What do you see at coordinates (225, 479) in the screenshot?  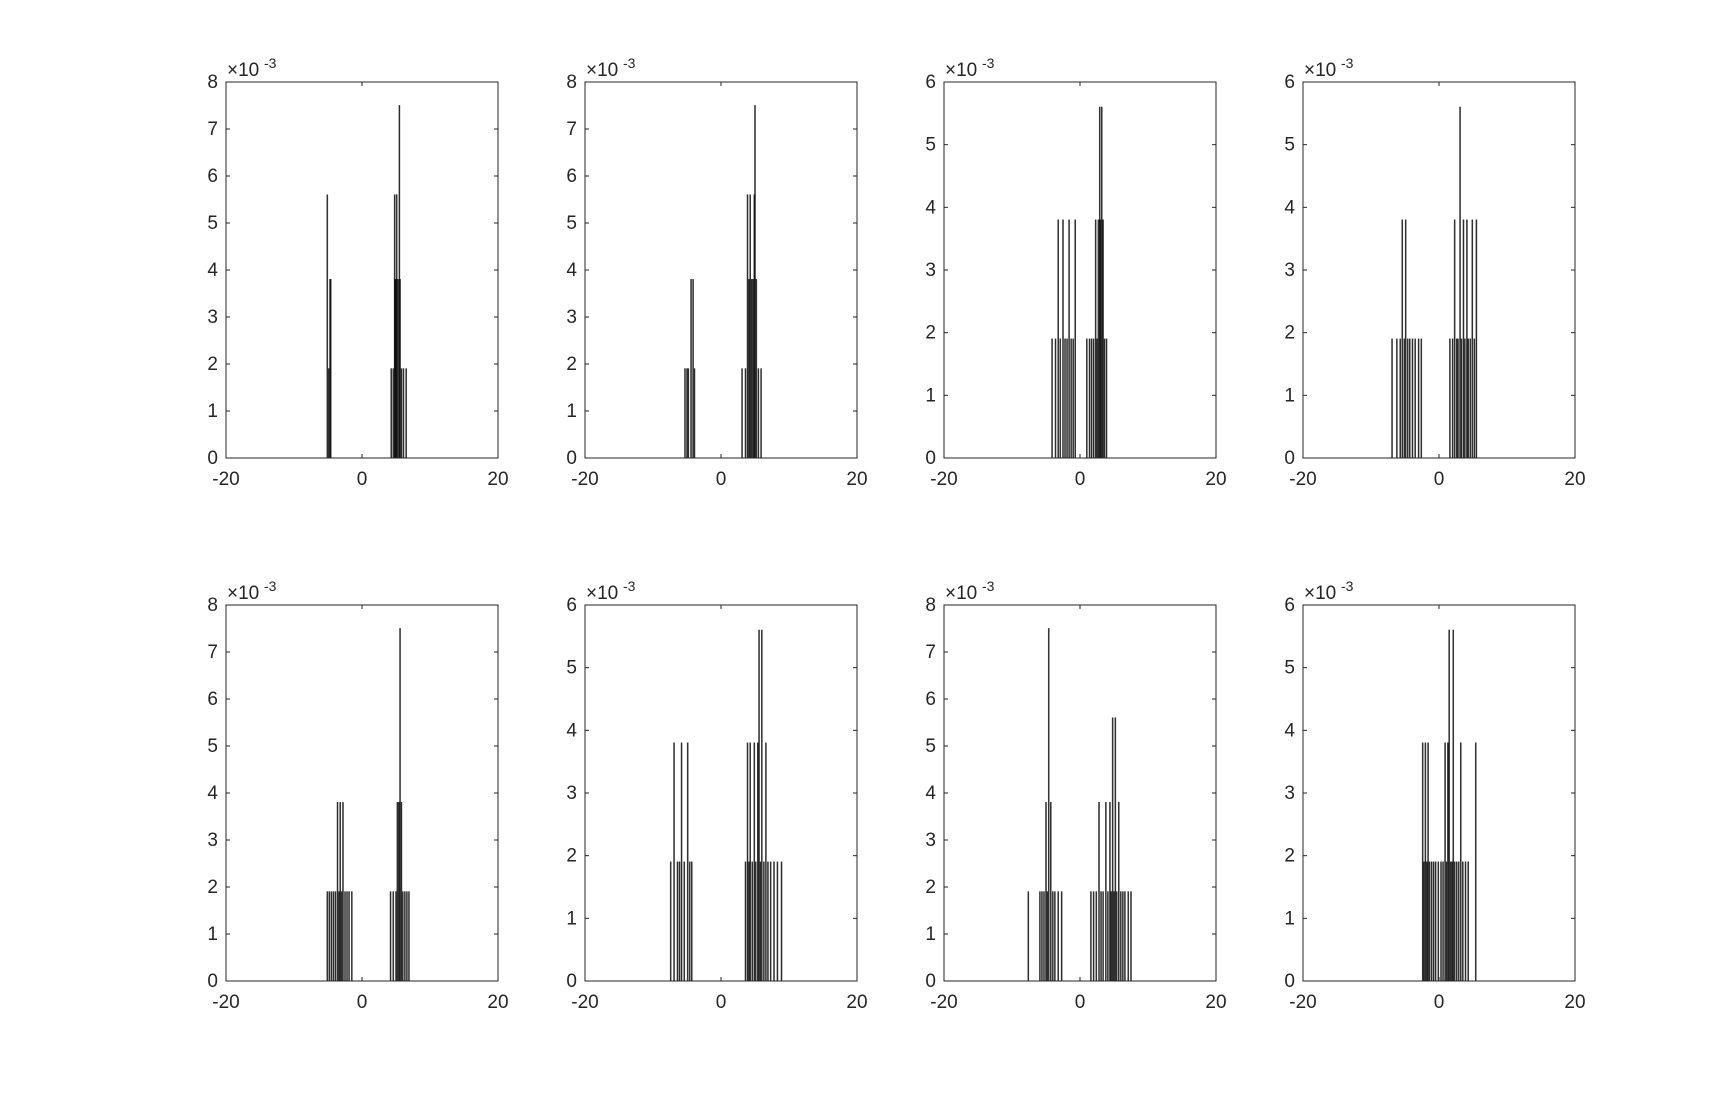 I see `x-tick-label: -20` at bounding box center [225, 479].